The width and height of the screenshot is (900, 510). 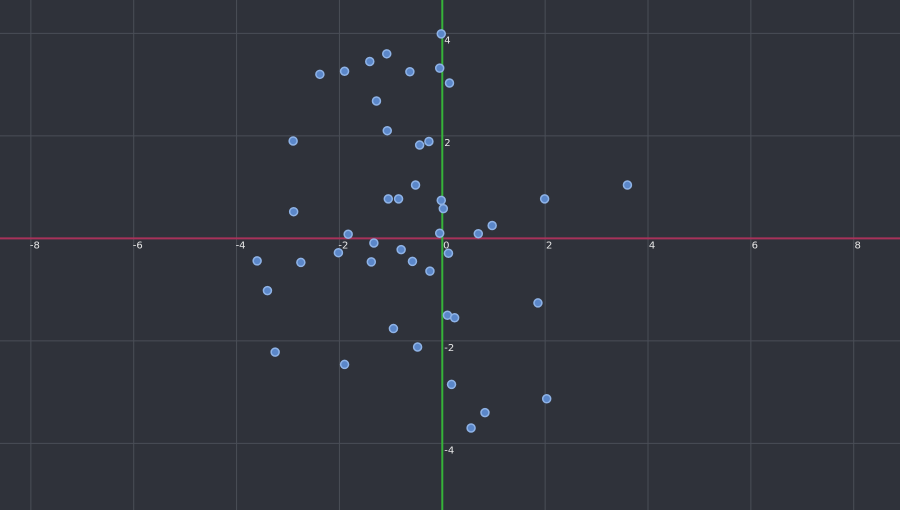 I want to click on x-tick-label: 4, so click(x=652, y=245).